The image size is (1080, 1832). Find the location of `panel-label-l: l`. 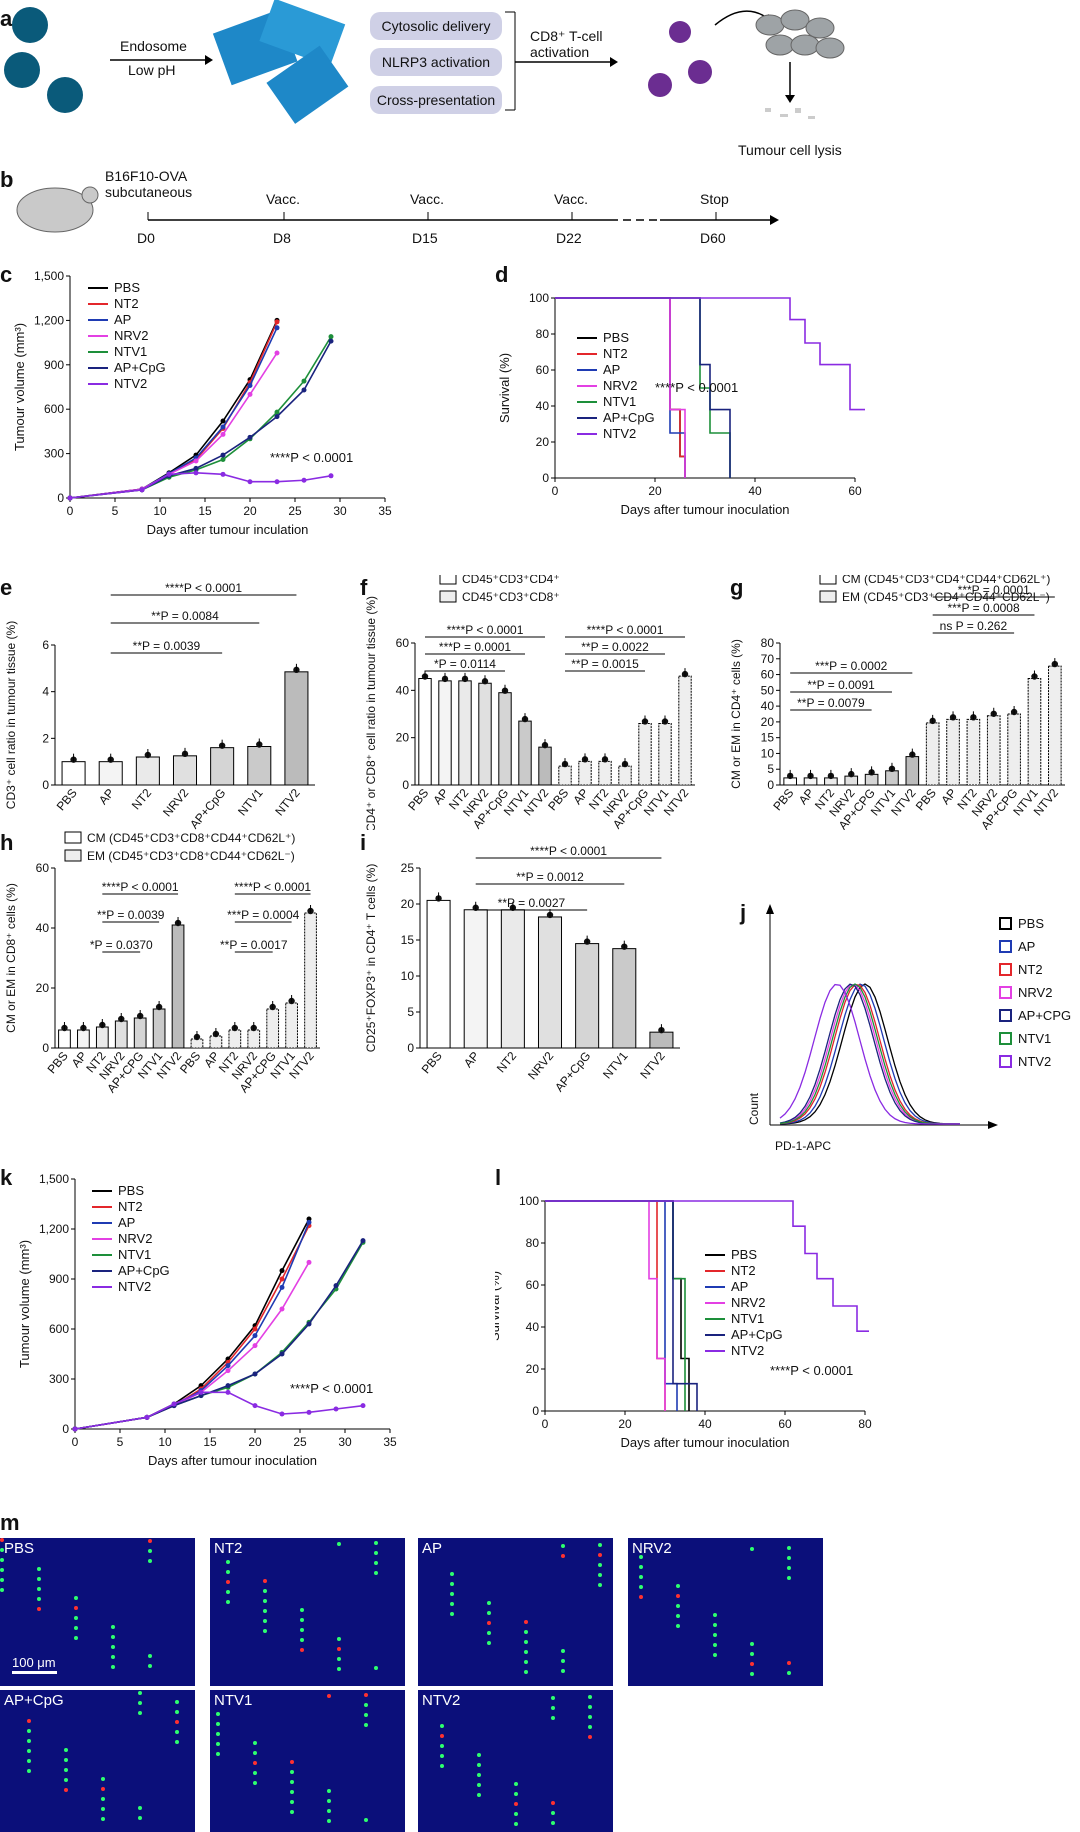

panel-label-l: l is located at coordinates (498, 1177).